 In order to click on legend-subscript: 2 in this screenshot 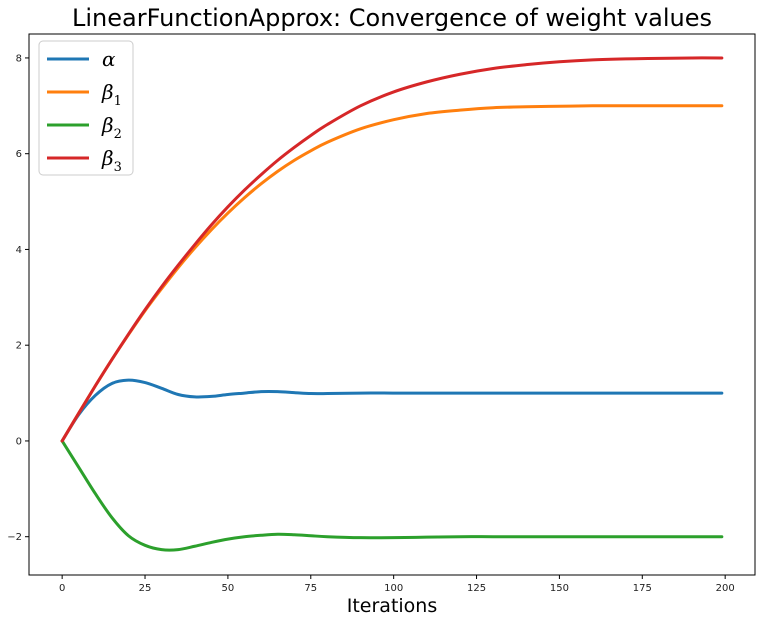, I will do `click(118, 134)`.